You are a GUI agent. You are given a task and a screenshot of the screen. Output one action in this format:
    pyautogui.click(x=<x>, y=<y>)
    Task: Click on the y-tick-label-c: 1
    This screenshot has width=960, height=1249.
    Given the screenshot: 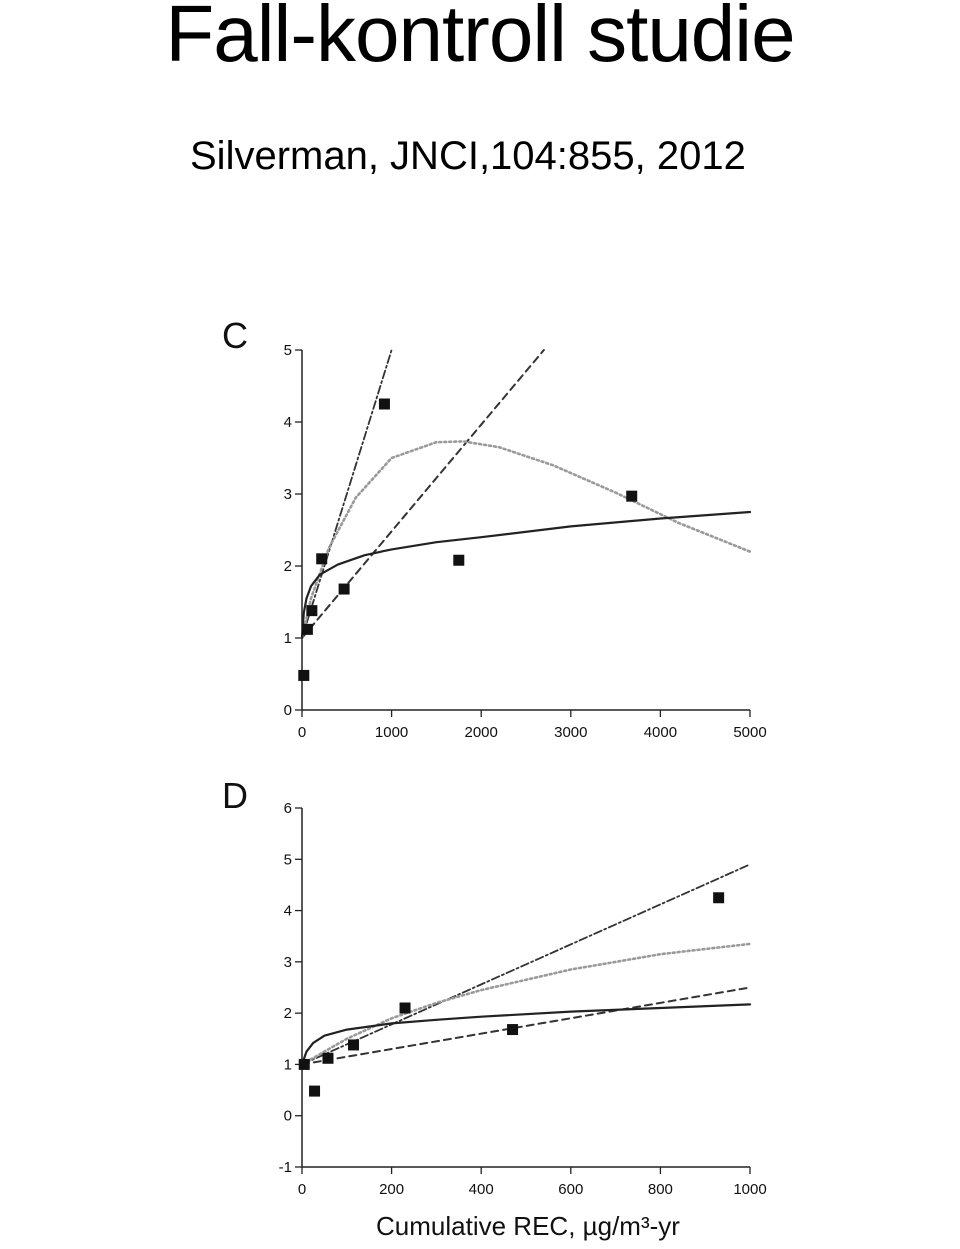 What is the action you would take?
    pyautogui.click(x=288, y=638)
    